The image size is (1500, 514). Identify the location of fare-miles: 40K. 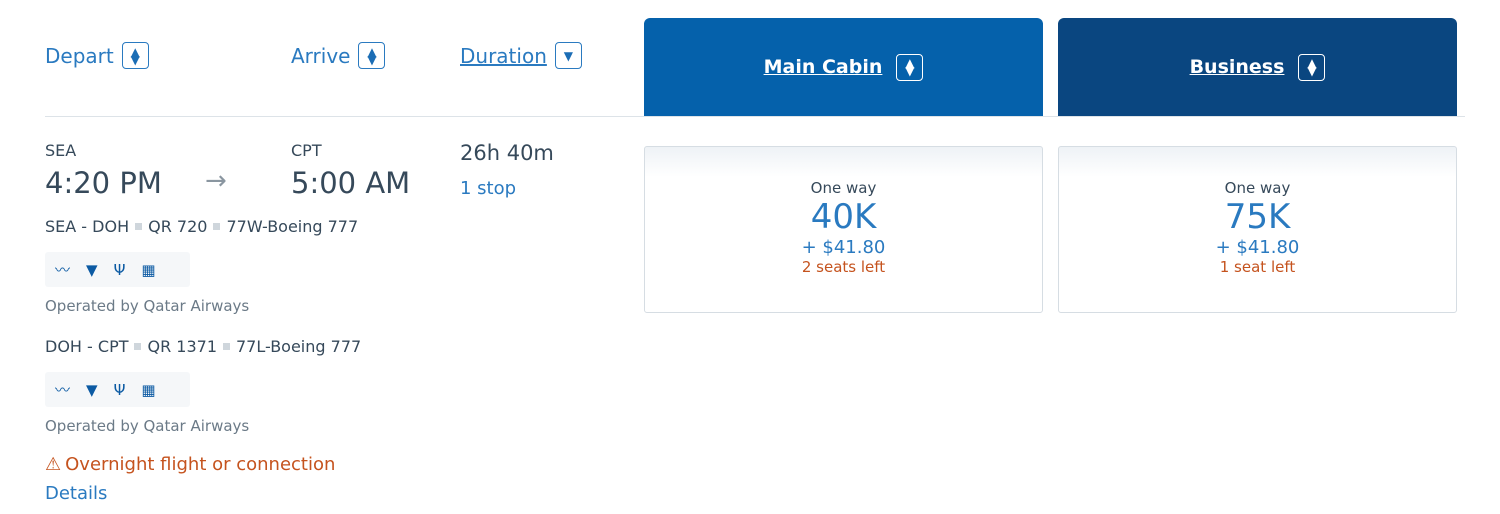
(843, 217).